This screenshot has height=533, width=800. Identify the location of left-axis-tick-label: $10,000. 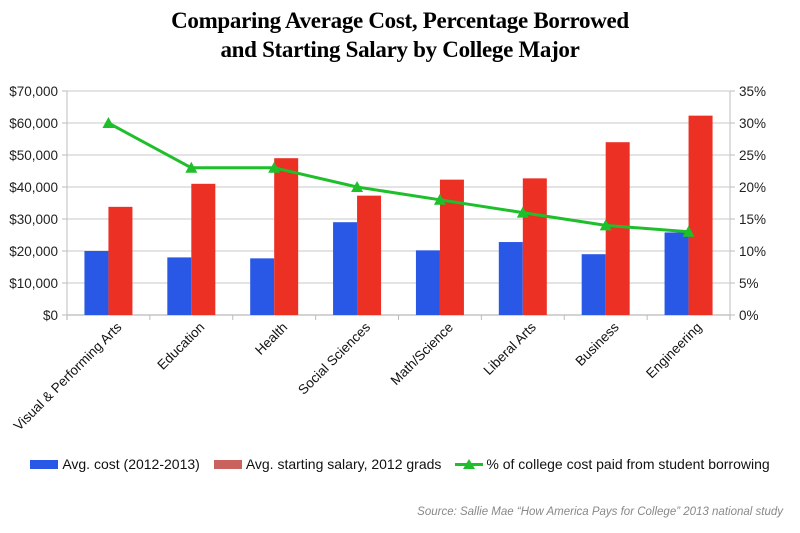
(33, 283).